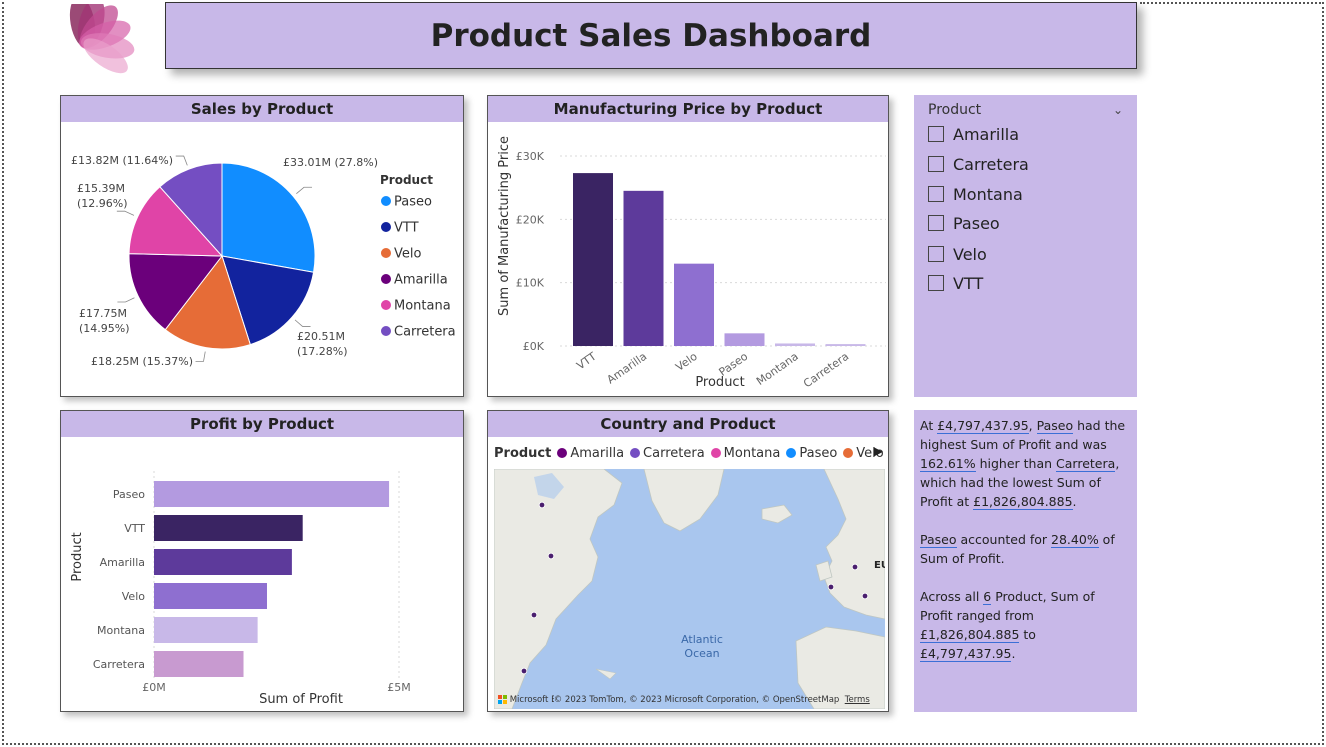 Image resolution: width=1326 pixels, height=747 pixels. What do you see at coordinates (719, 382) in the screenshot?
I see `mfg-x-axis-label: Product` at bounding box center [719, 382].